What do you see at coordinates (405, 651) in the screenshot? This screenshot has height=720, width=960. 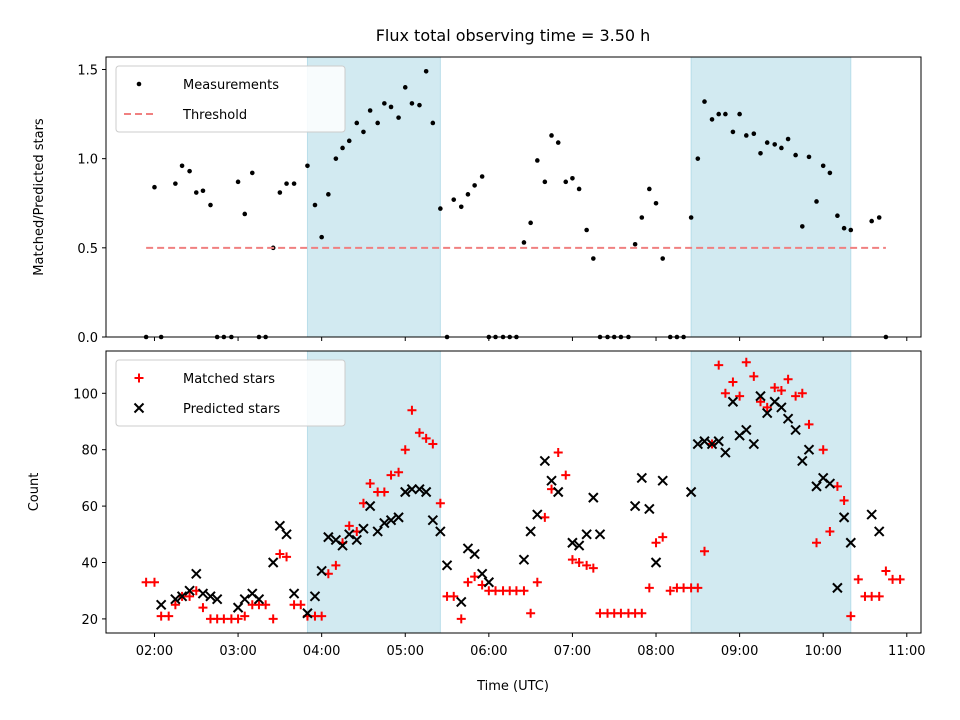 I see `x-tick-label: 05:00` at bounding box center [405, 651].